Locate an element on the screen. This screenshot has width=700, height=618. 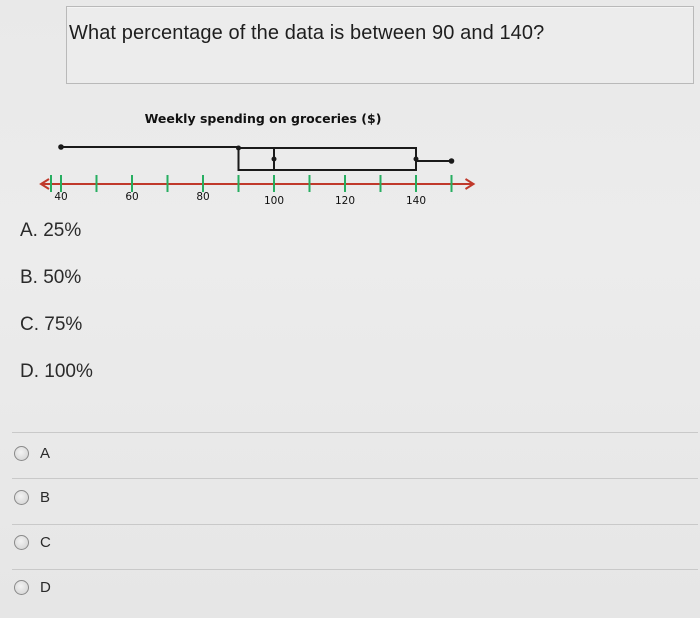
choice-d-text: D. 100% is located at coordinates (56, 371).